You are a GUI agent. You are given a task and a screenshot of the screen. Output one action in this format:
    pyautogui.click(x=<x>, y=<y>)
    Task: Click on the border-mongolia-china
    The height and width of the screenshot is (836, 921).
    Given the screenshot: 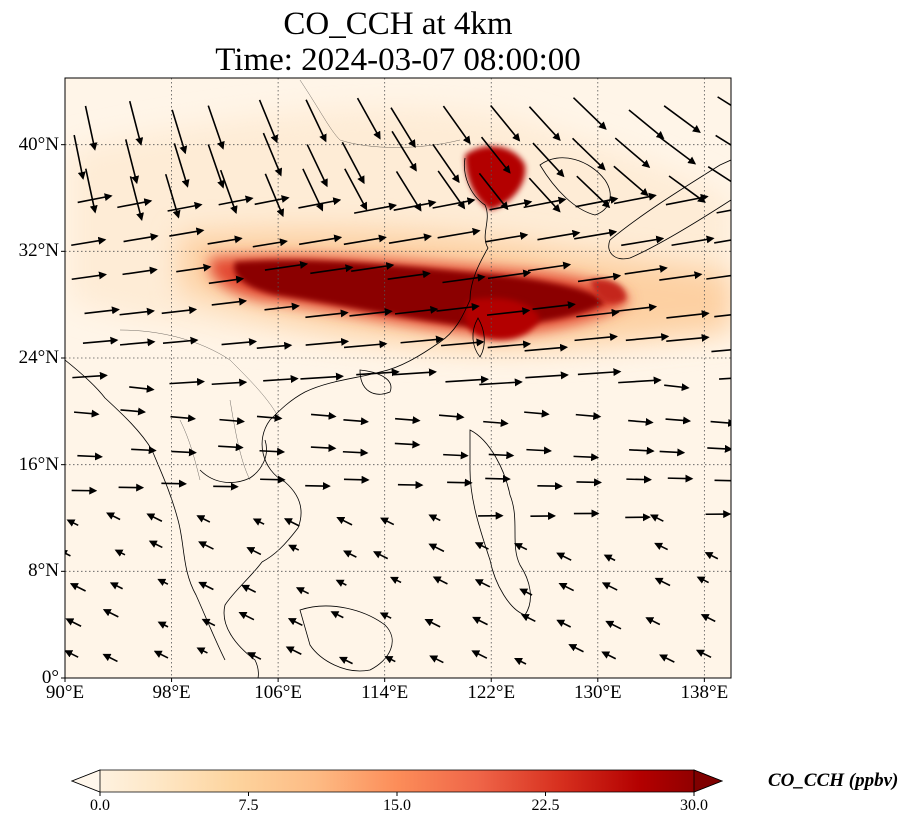 What is the action you would take?
    pyautogui.click(x=380, y=113)
    